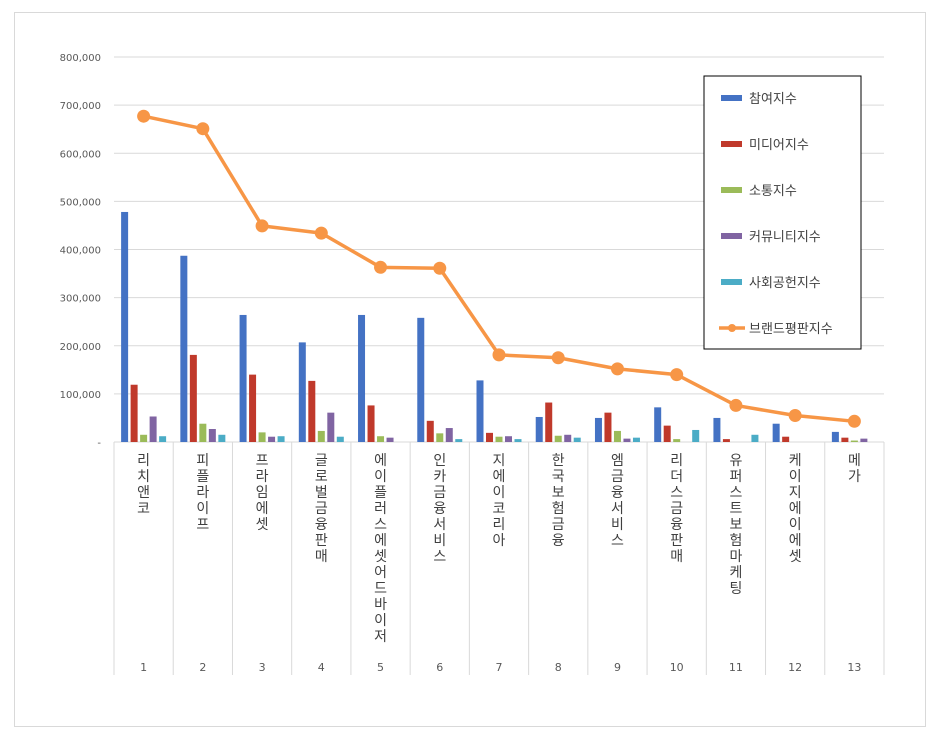  What do you see at coordinates (791, 329) in the screenshot?
I see `legend-label: 브랜드평판지수` at bounding box center [791, 329].